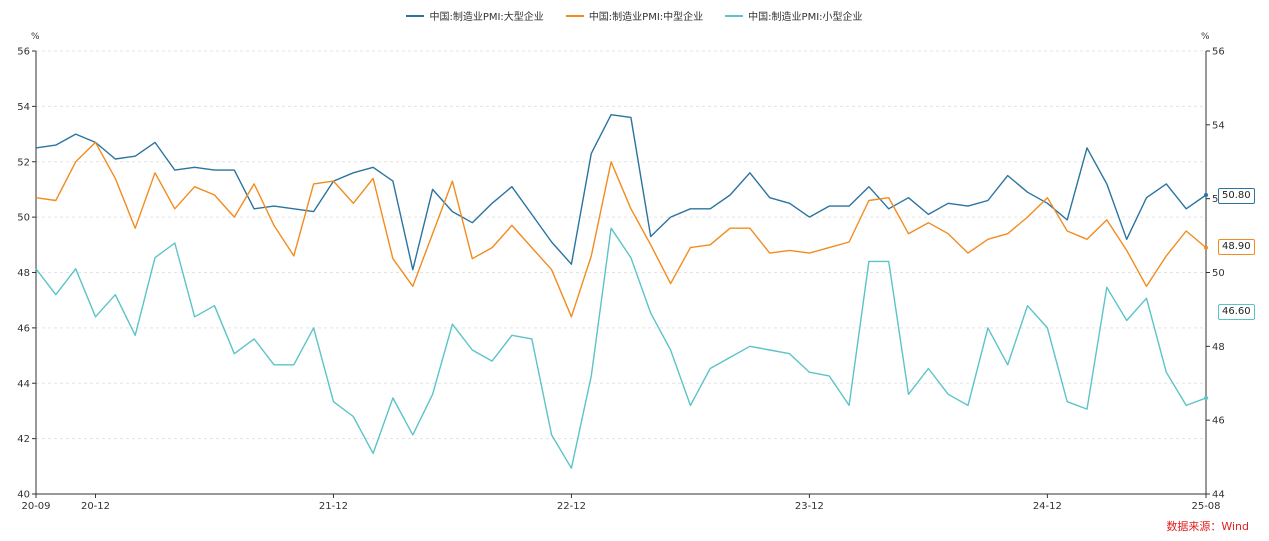 This screenshot has height=541, width=1269. What do you see at coordinates (35, 37) in the screenshot?
I see `left-axis-unit: %` at bounding box center [35, 37].